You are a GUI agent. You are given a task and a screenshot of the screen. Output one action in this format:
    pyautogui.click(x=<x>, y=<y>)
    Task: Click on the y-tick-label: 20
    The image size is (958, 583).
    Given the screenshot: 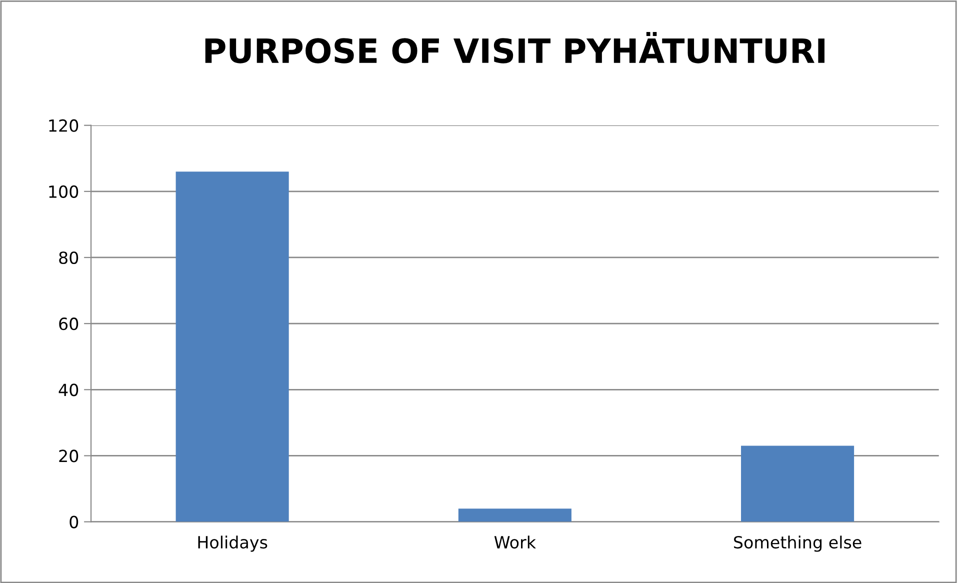 What is the action you would take?
    pyautogui.click(x=68, y=456)
    